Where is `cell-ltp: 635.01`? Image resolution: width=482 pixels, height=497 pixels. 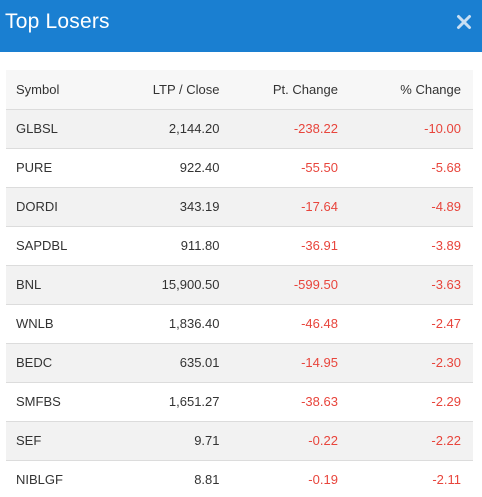 cell-ltp: 635.01 is located at coordinates (199, 362).